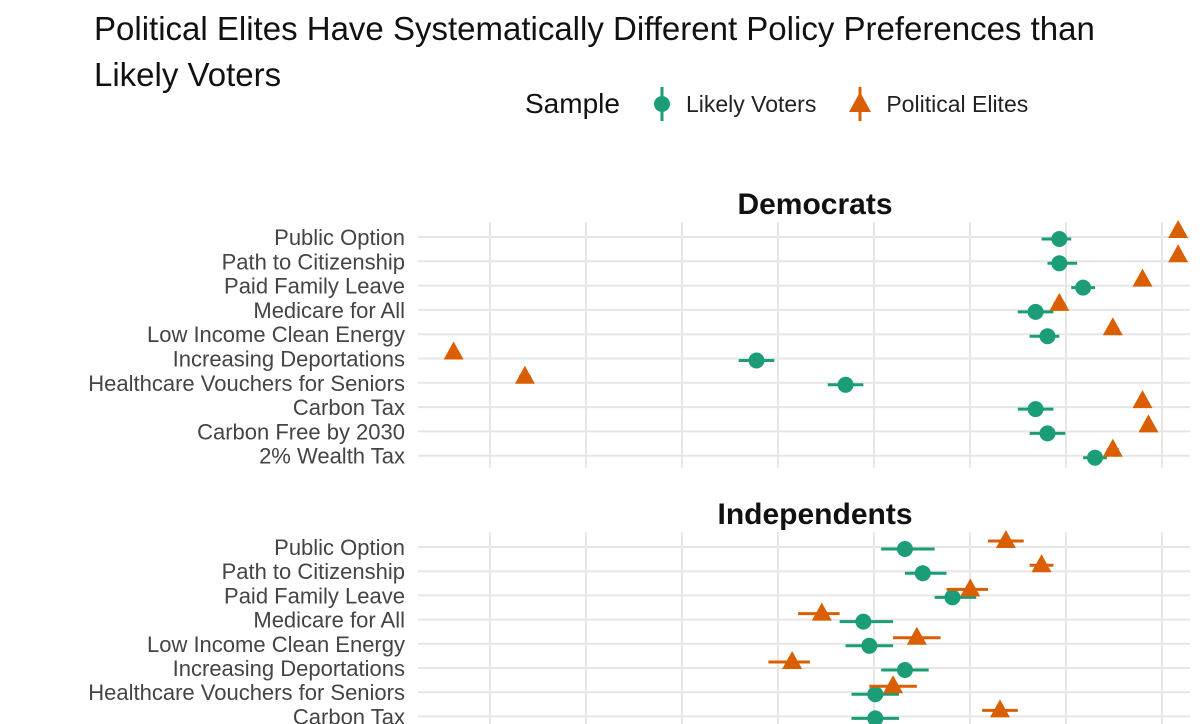  I want to click on legend-label: Likely Voters, so click(751, 103).